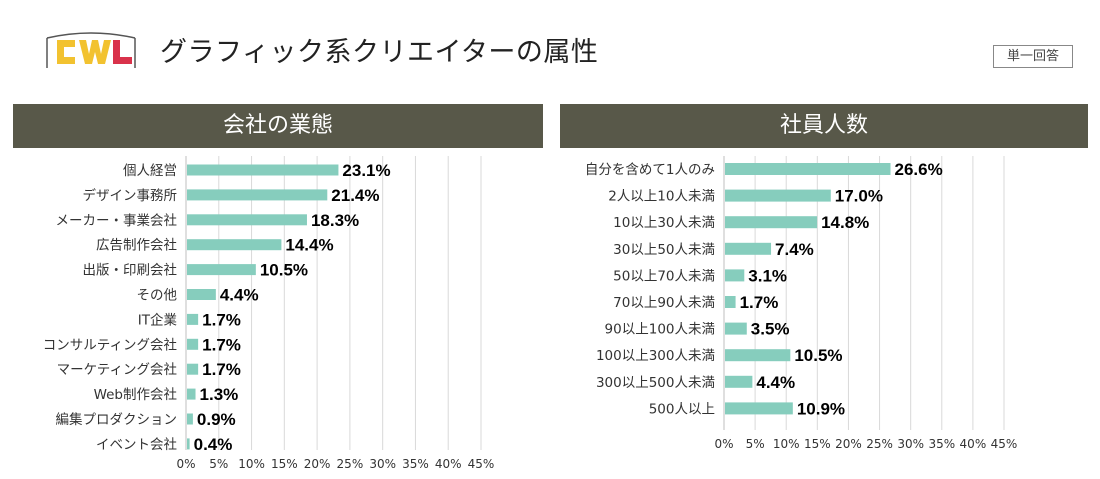 The image size is (1100, 479). I want to click on value-label: 14.4%, so click(309, 245).